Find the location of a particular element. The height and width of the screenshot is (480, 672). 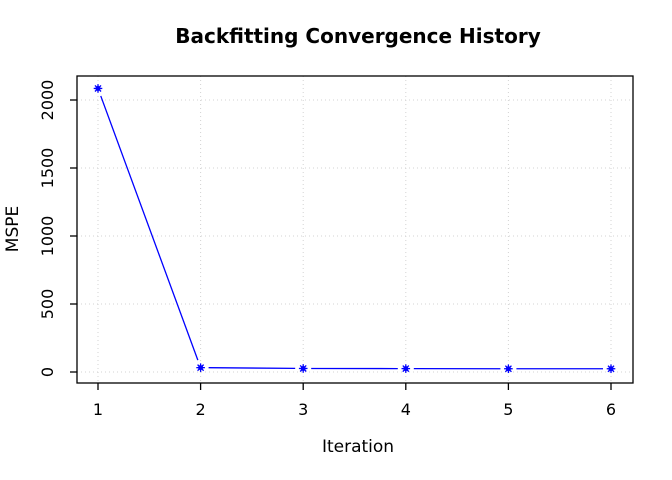

x-tick-label: 5 is located at coordinates (508, 409).